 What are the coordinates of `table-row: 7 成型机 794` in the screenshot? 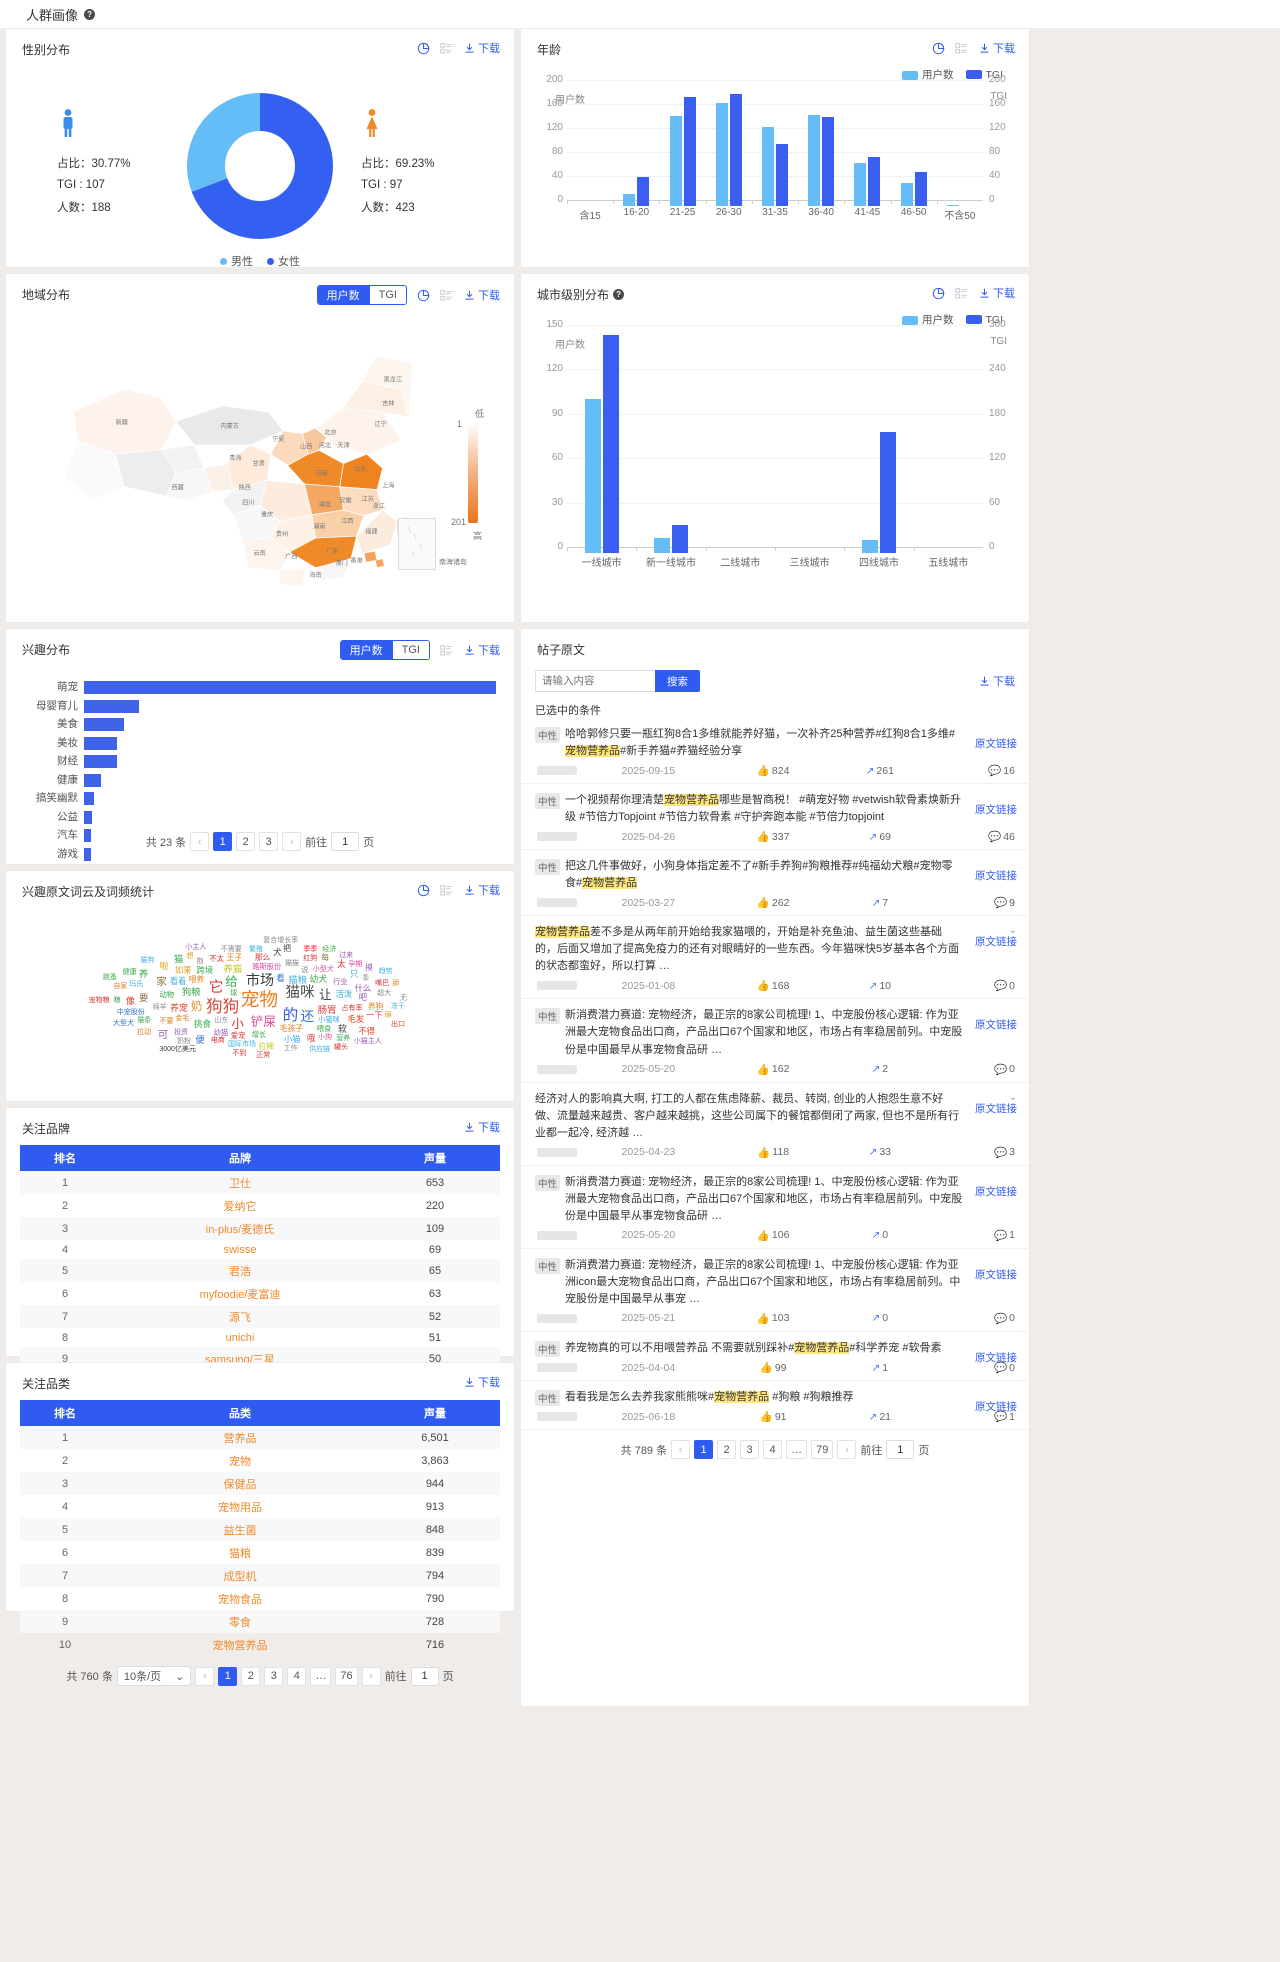 It's located at (260, 1575).